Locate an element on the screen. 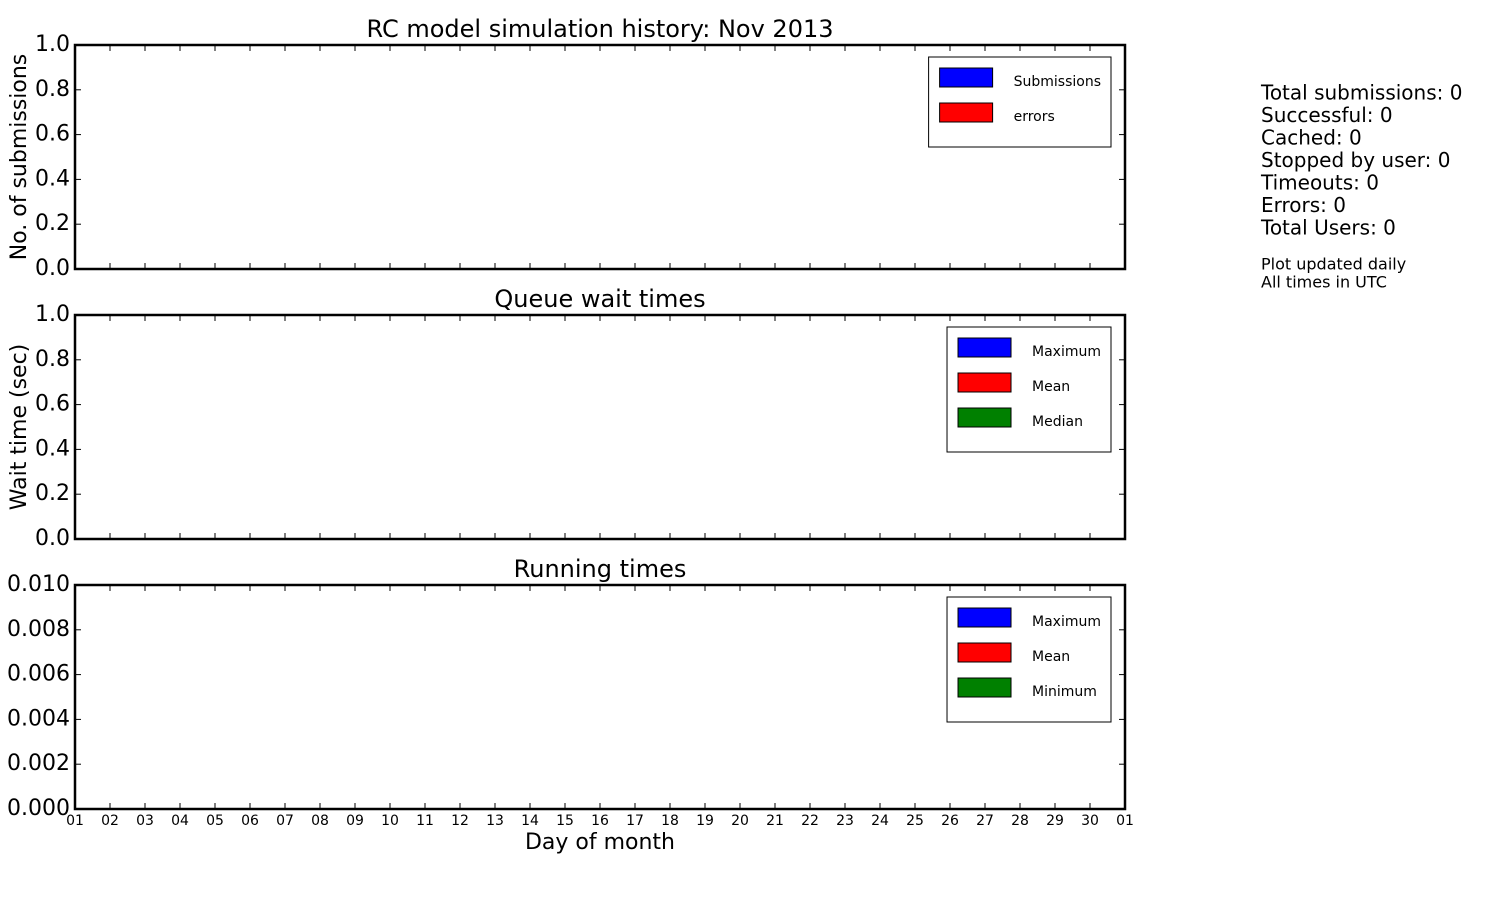 This screenshot has height=900, width=1500. note-line: Plot updated daily is located at coordinates (1333, 264).